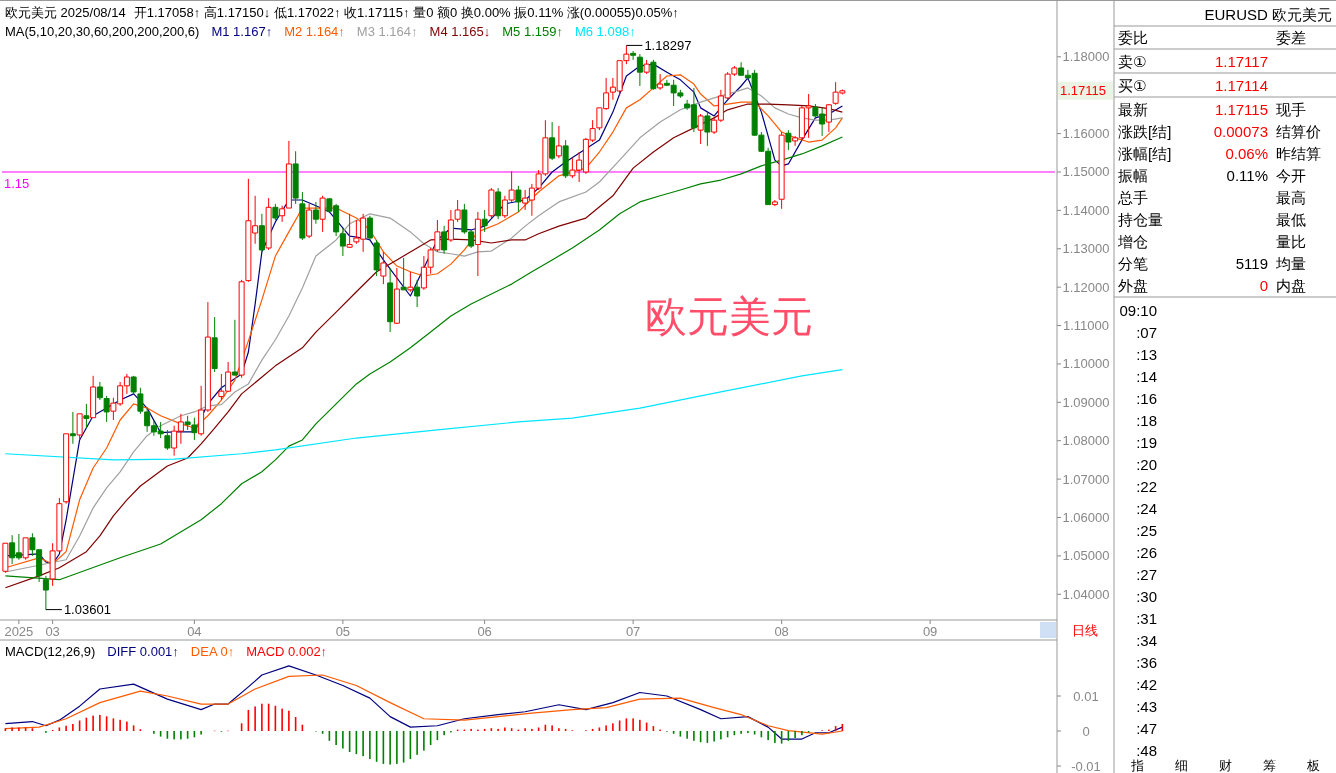 The height and width of the screenshot is (773, 1336). I want to click on text: :19, so click(1146, 442).